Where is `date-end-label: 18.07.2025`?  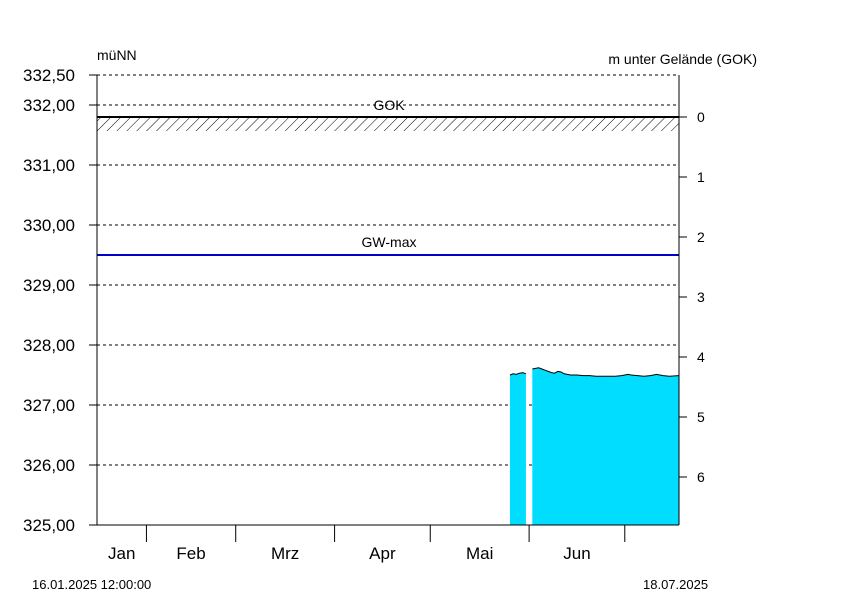
date-end-label: 18.07.2025 is located at coordinates (675, 584).